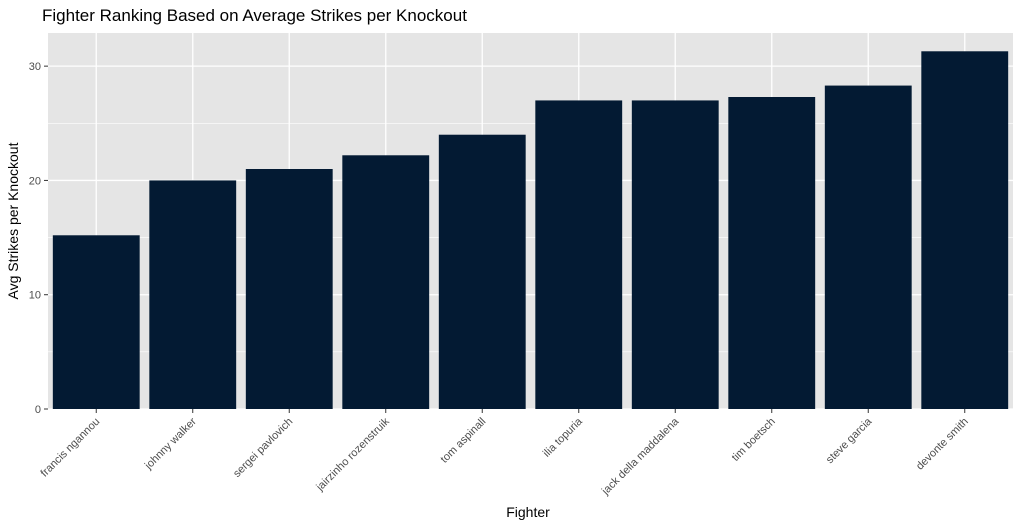 This screenshot has height=527, width=1020. What do you see at coordinates (640, 456) in the screenshot?
I see `x-tick-label: jack della maddalena` at bounding box center [640, 456].